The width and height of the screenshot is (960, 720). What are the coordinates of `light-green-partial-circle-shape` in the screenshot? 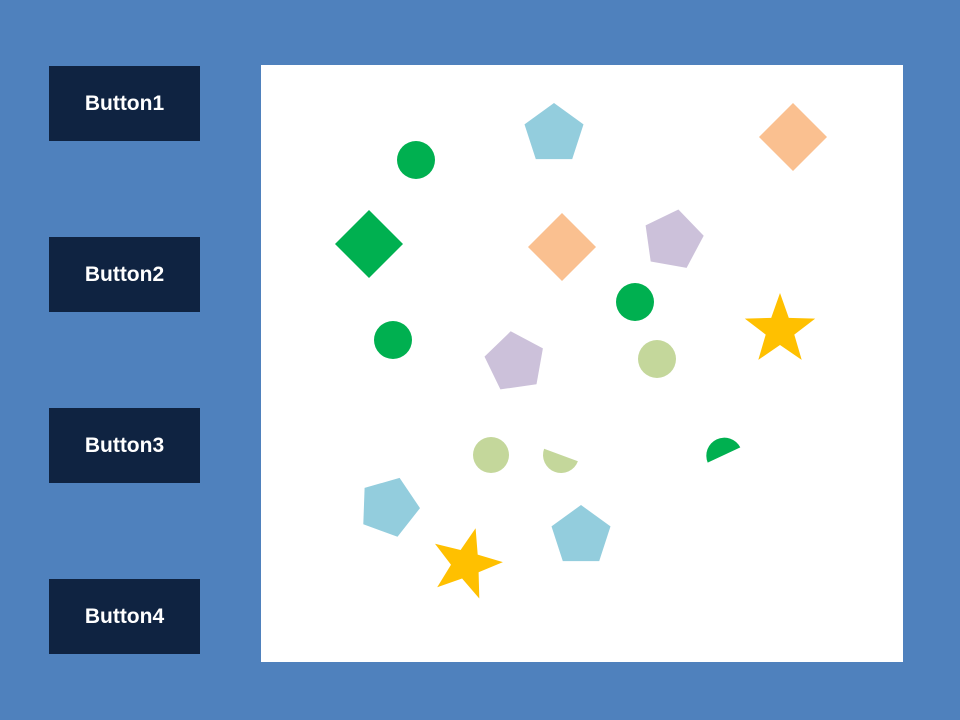 It's located at (560, 460).